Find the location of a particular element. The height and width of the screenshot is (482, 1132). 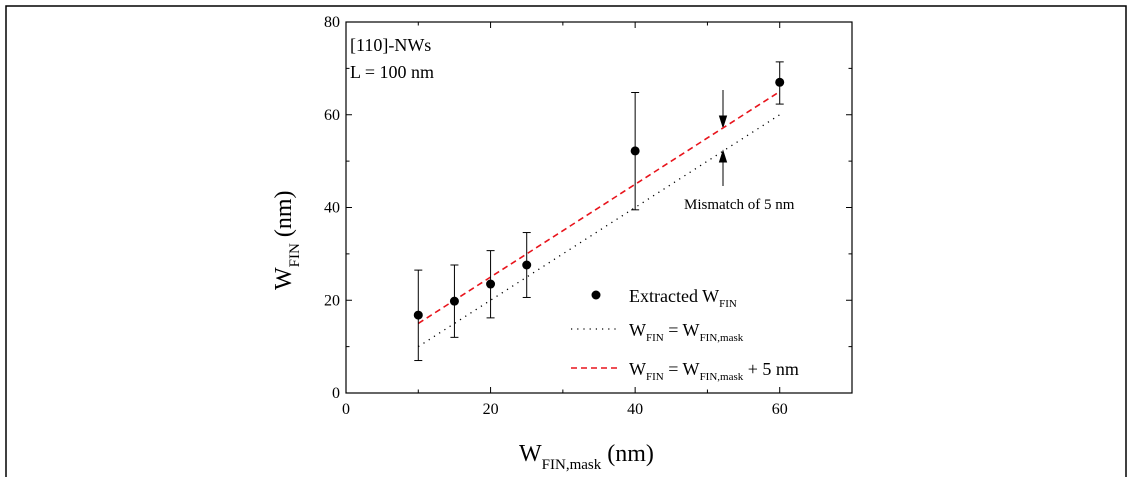

y-tick-label: 80 is located at coordinates (332, 22).